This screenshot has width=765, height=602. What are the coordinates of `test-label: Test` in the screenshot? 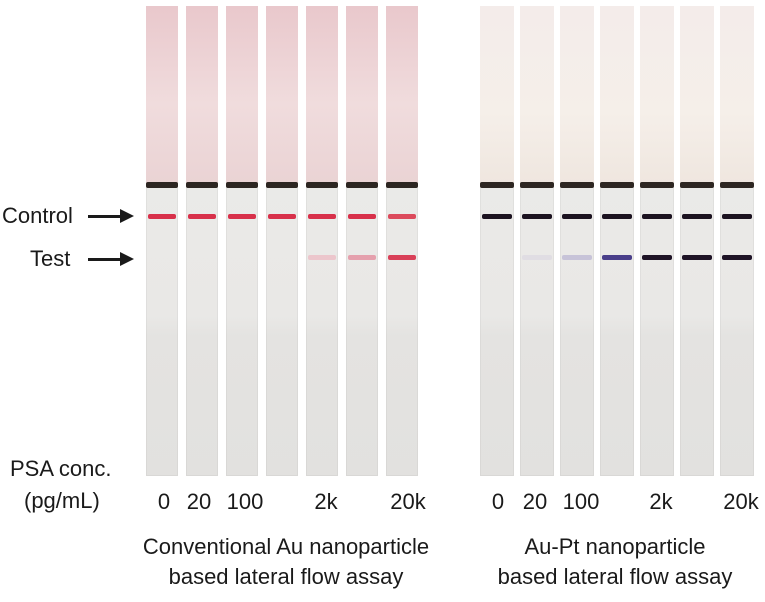 It's located at (50, 258).